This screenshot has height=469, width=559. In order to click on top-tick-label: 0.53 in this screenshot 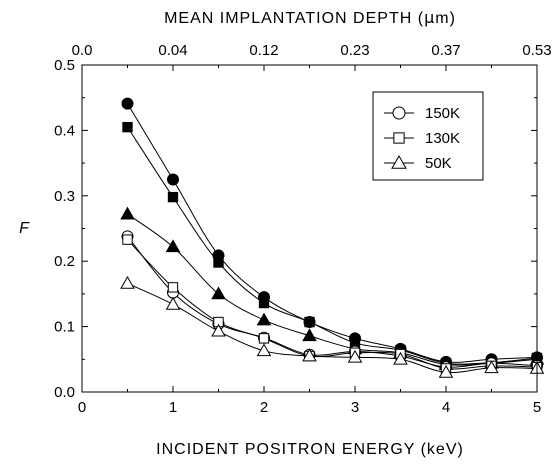, I will do `click(536, 50)`.